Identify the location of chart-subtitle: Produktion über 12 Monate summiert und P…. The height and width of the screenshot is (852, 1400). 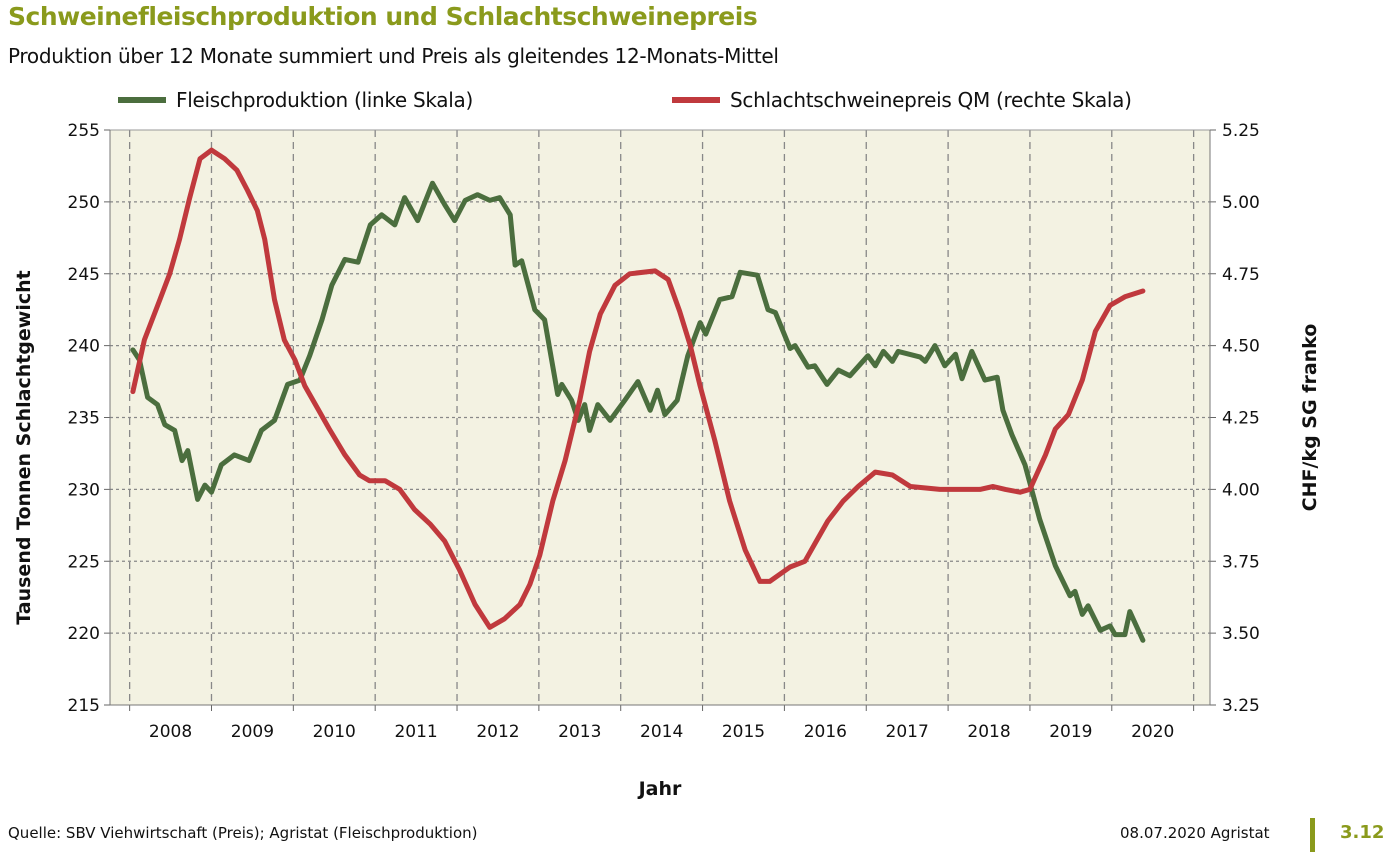
(393, 56).